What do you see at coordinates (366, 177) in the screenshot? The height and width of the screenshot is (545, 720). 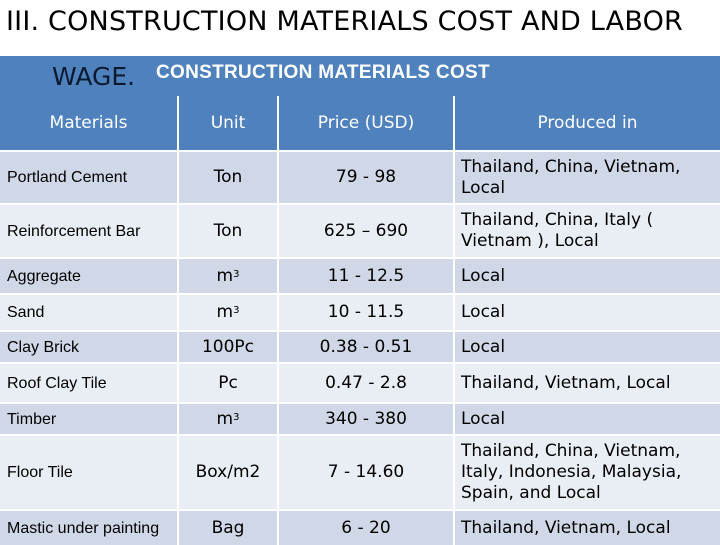 I see `cell-price: 79 - 98` at bounding box center [366, 177].